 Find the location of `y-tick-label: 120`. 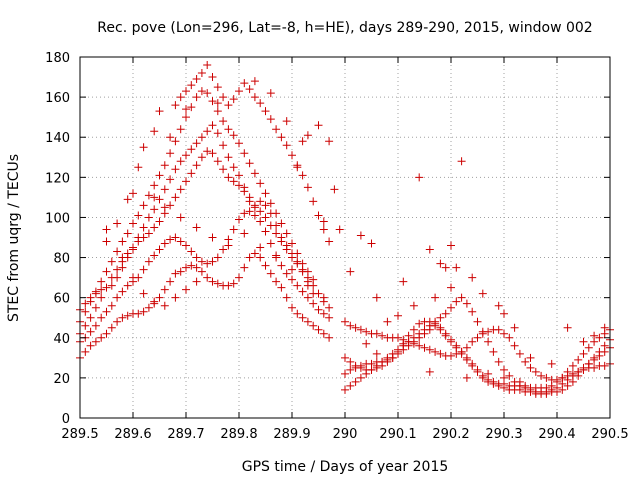

y-tick-label: 120 is located at coordinates (57, 178).